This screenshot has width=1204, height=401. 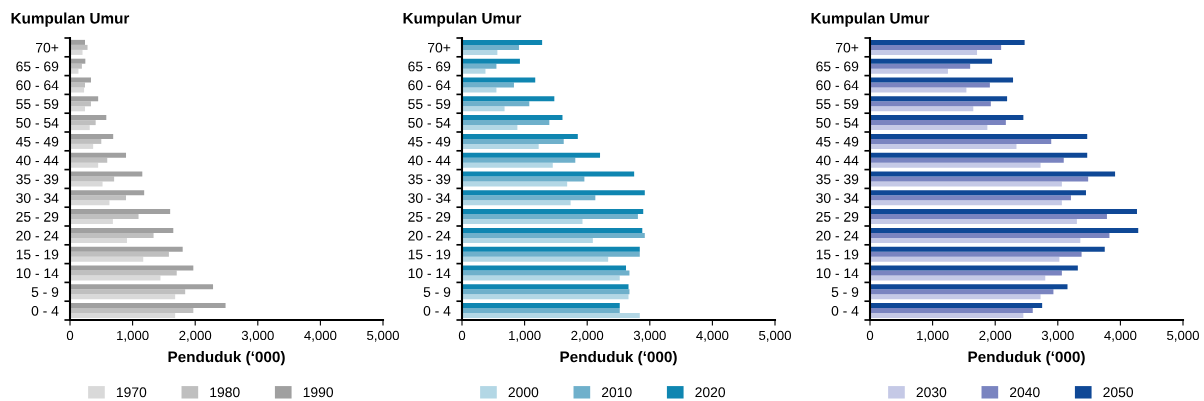 I want to click on legend-label: 2010, so click(x=616, y=392).